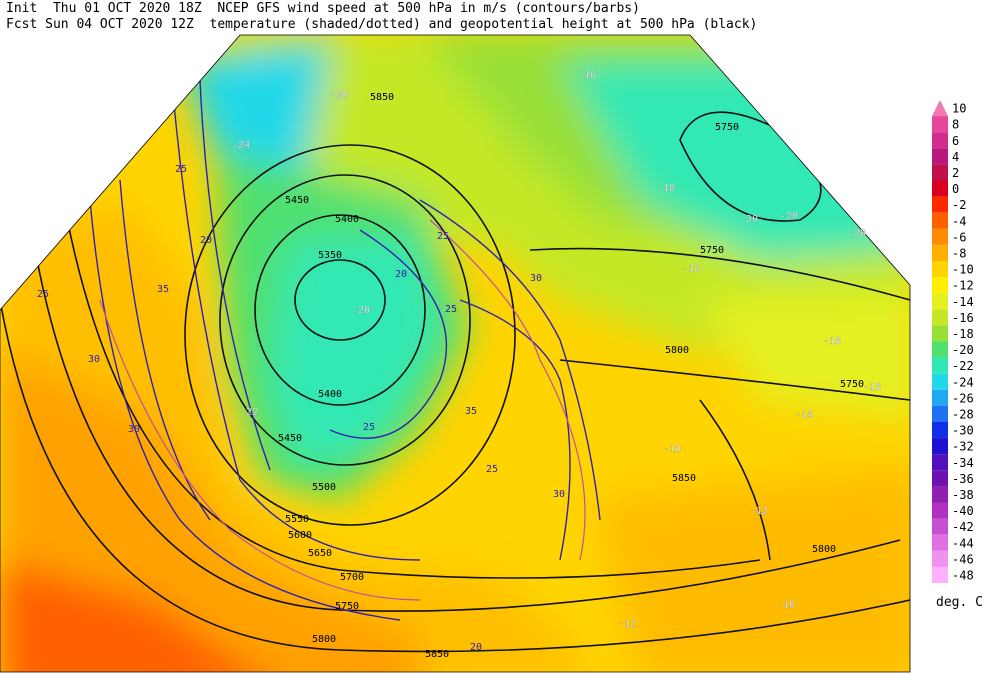 This screenshot has height=684, width=1000. I want to click on height-label: 5550, so click(297, 519).